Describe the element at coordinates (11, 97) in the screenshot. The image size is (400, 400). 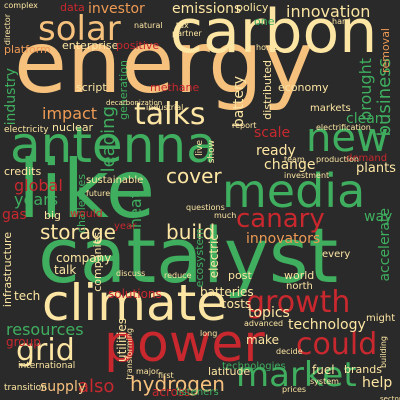
I see `word-industry: industry` at that location.